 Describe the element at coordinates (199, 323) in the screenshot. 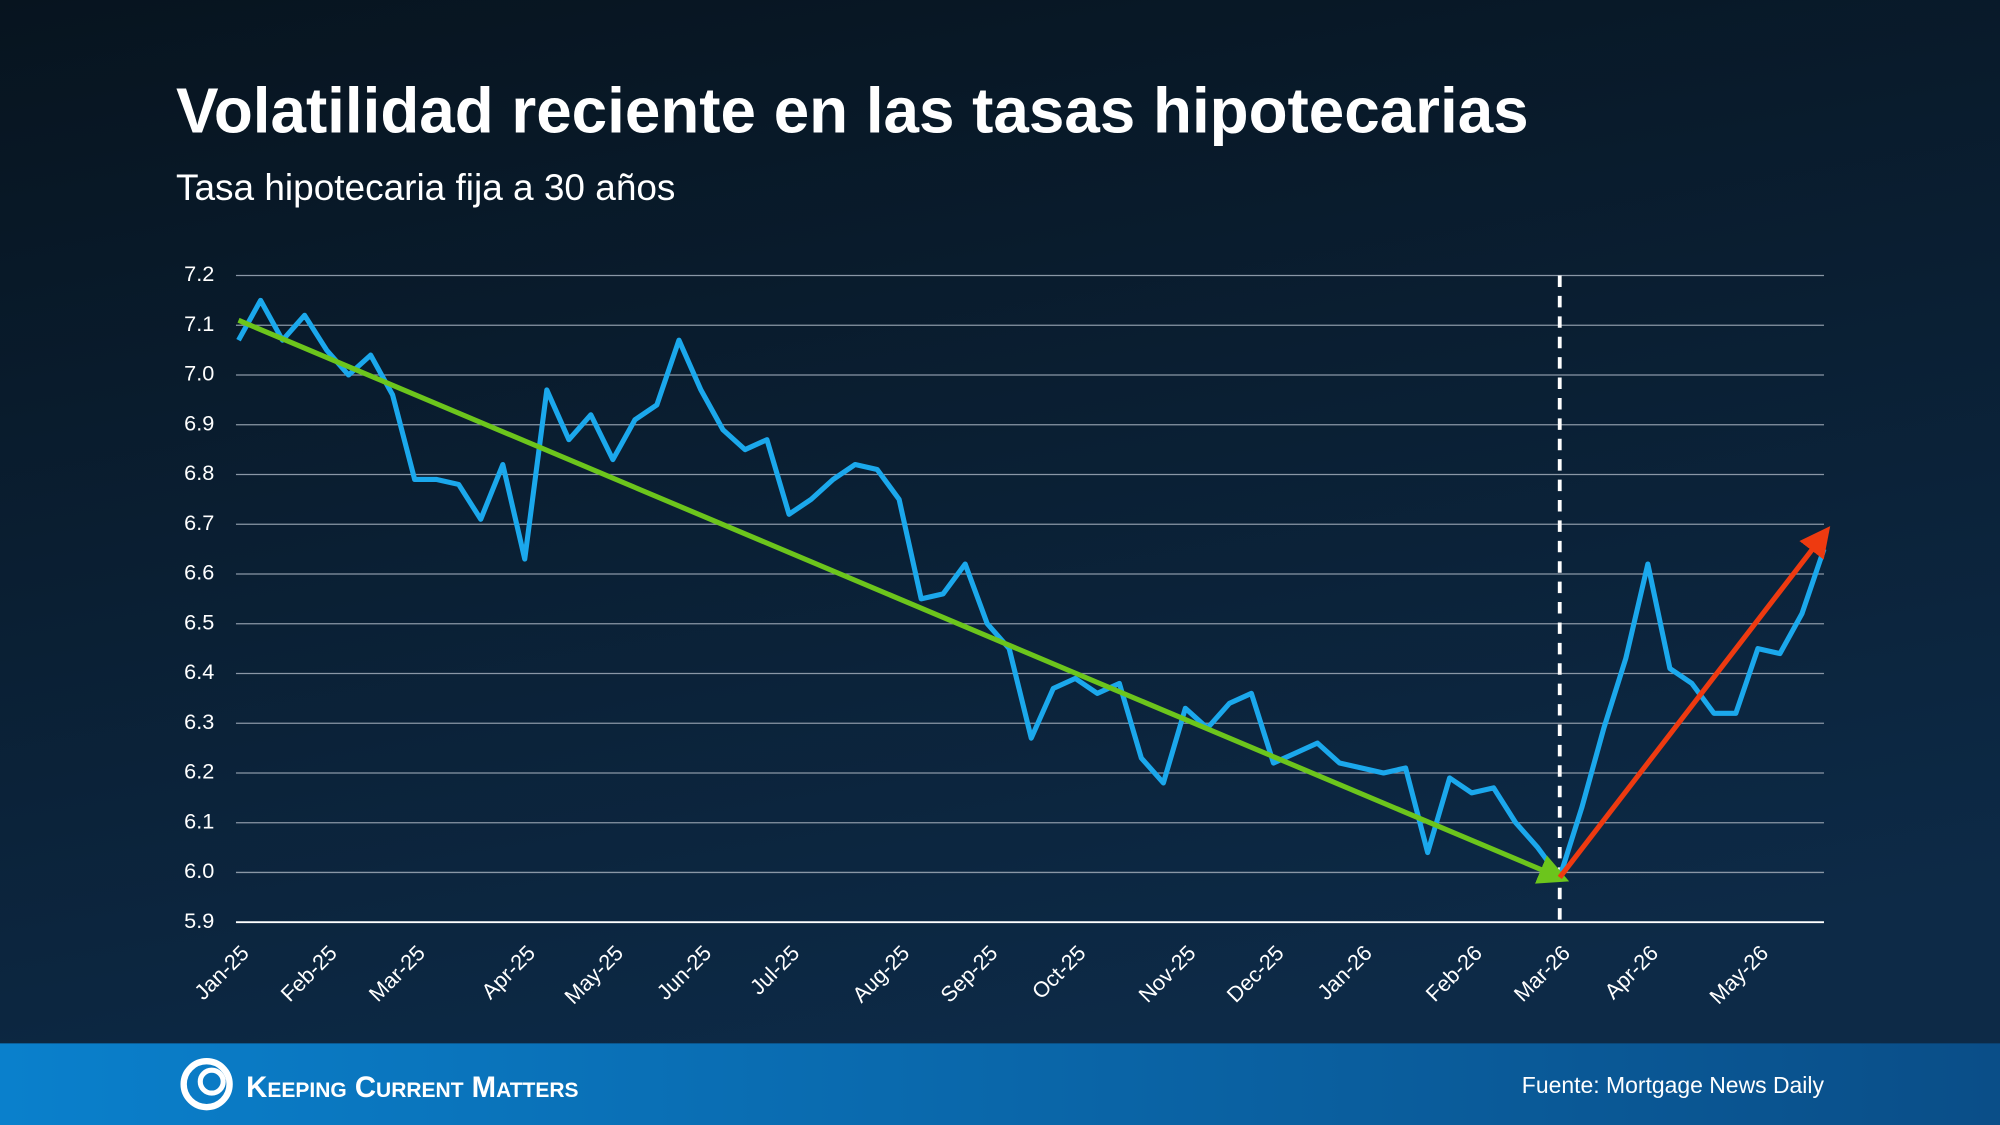

I see `y-tick-label: 7.1` at that location.